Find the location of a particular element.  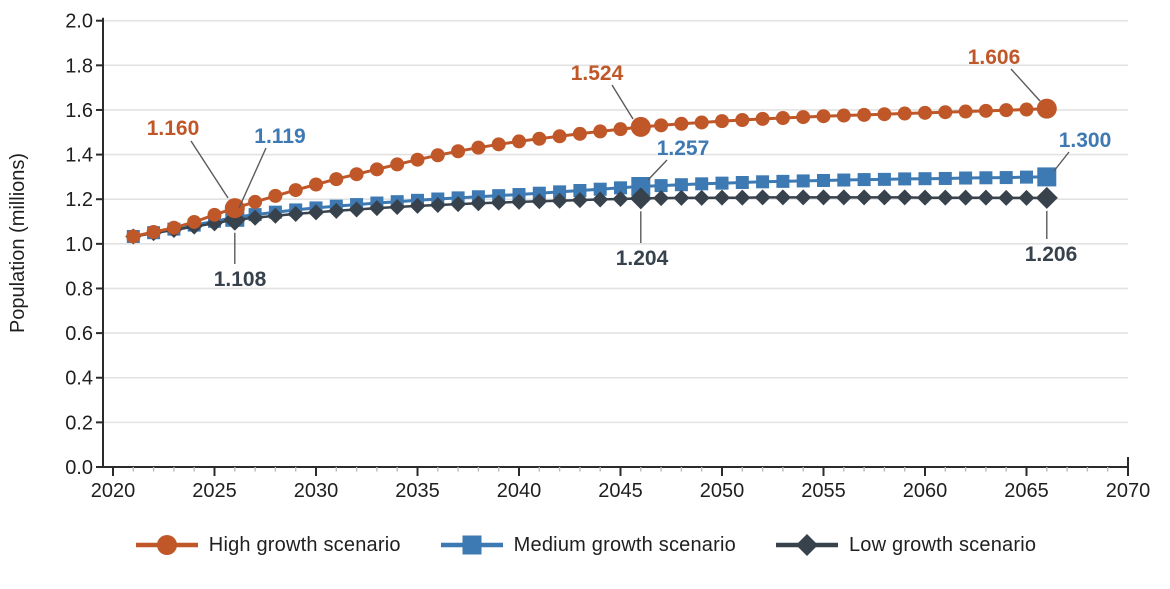

series-medium-growth is located at coordinates (591, 205).